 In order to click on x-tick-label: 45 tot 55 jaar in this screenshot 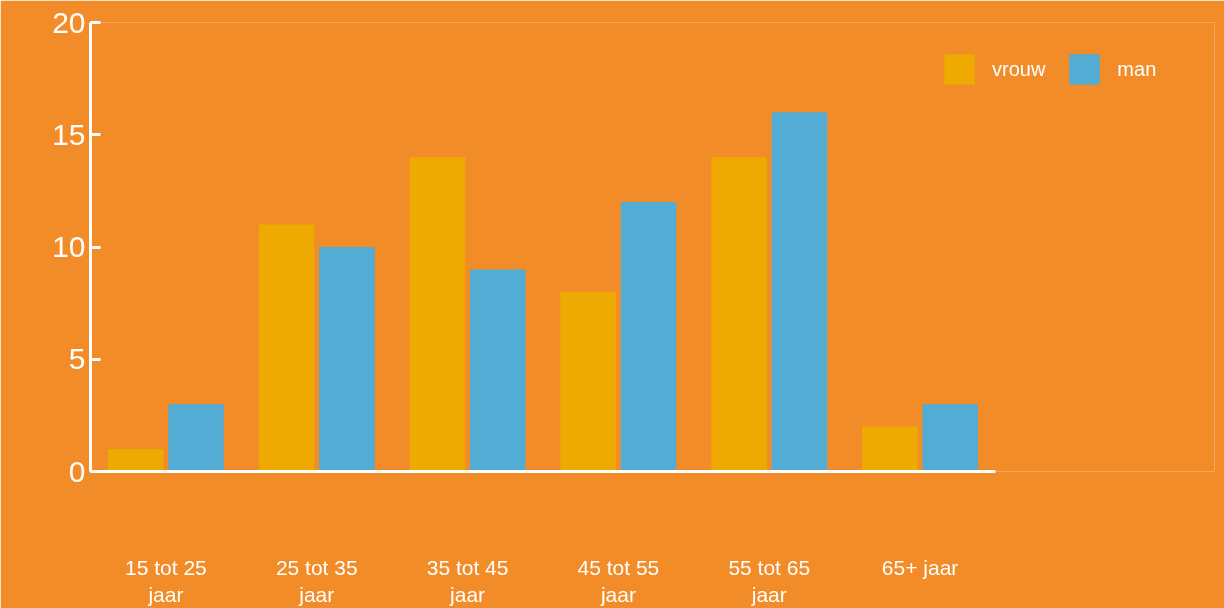, I will do `click(618, 581)`.